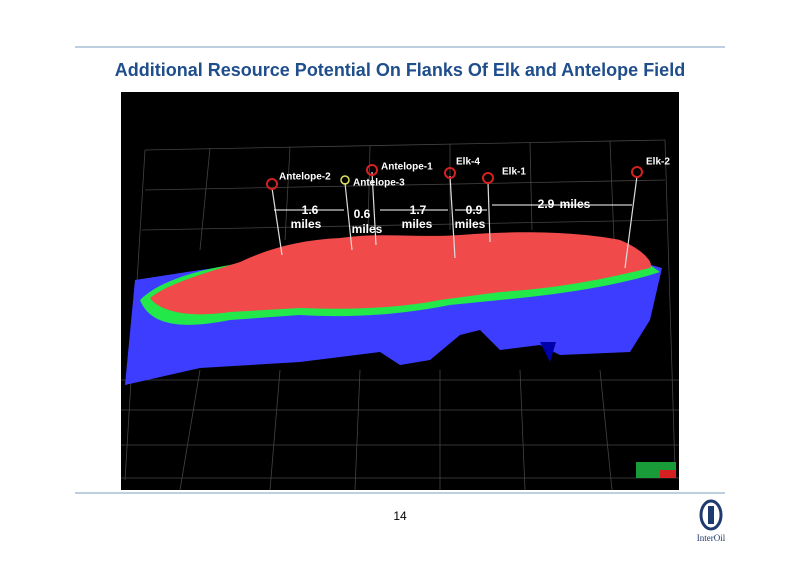 This screenshot has width=800, height=573. What do you see at coordinates (514, 172) in the screenshot?
I see `well-label: Elk-1` at bounding box center [514, 172].